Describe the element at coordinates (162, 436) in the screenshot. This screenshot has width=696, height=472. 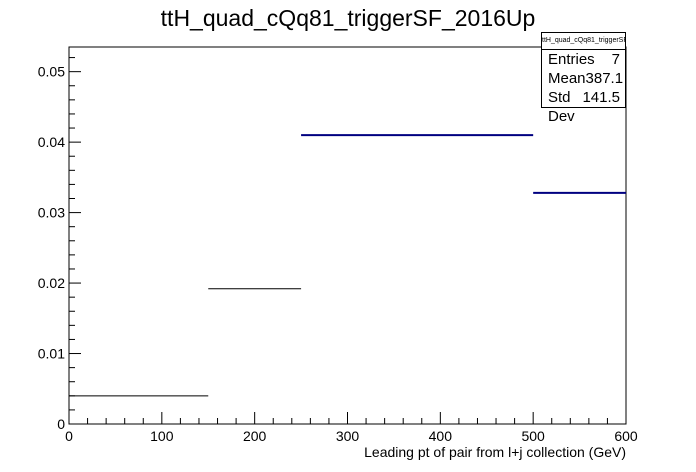
I see `x-tick-label: 100` at that location.